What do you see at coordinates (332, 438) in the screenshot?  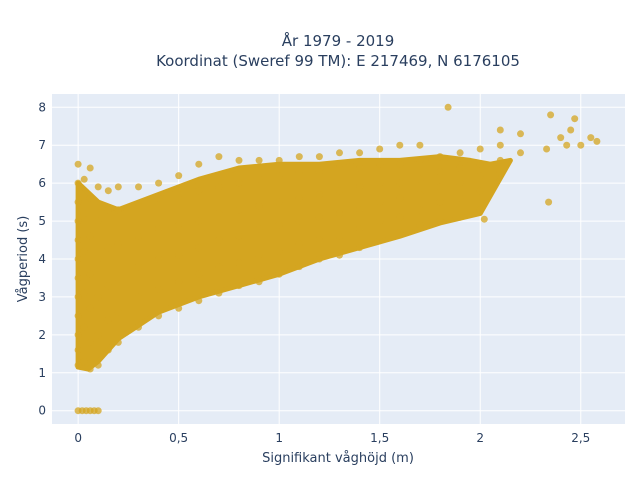 I see `x-axis-ticks: 0 0,5 1 1,5 2 2,5` at bounding box center [332, 438].